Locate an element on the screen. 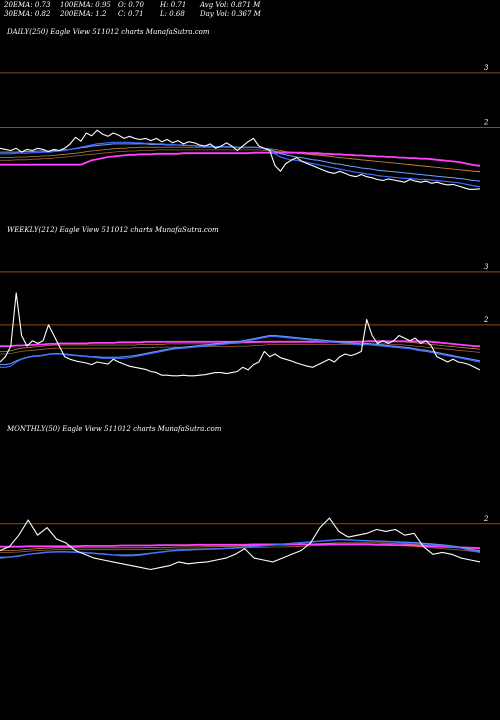  weekly-ema20-line is located at coordinates (240, 351).